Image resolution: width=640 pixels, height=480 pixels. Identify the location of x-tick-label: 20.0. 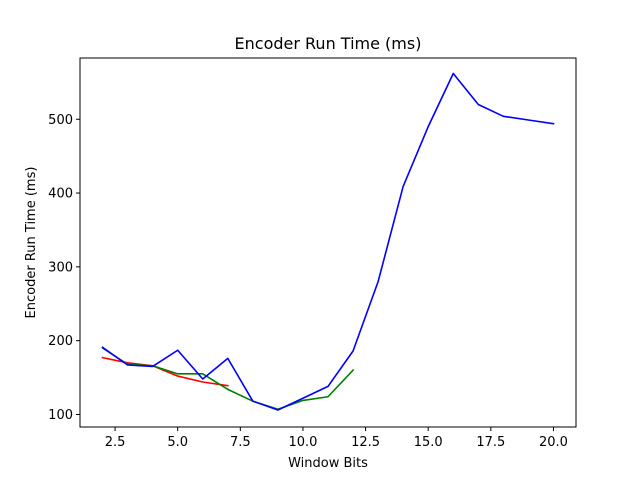
(553, 442).